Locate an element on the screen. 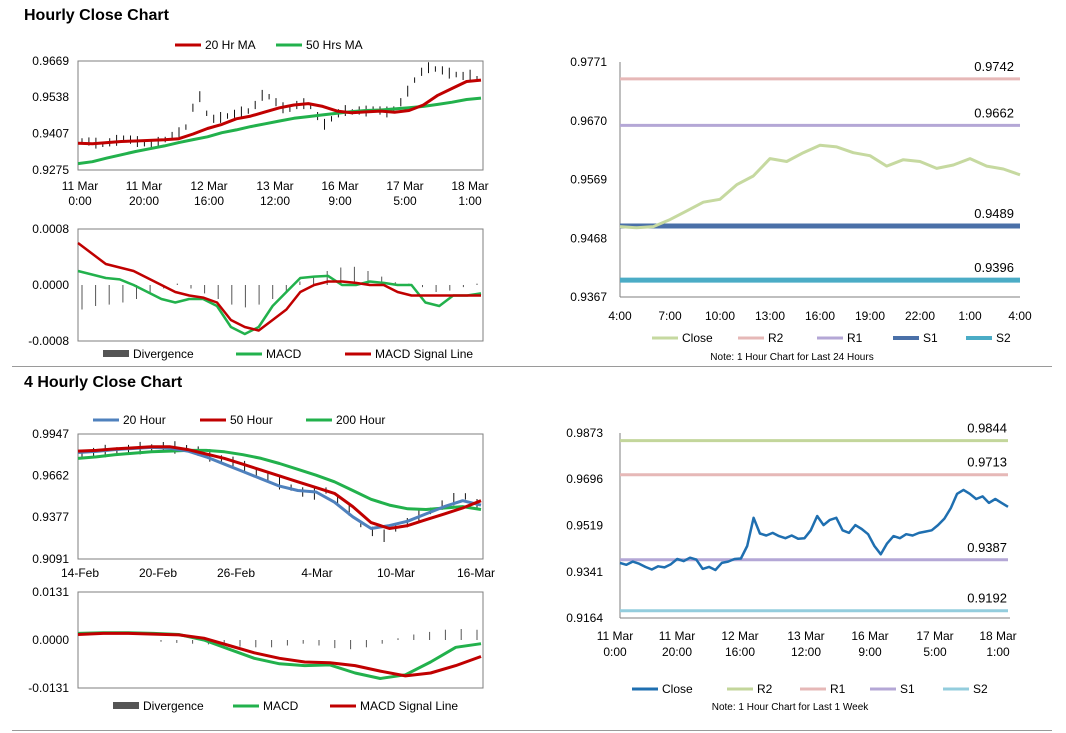  four-hourly-macd-signal-line is located at coordinates (279, 654).